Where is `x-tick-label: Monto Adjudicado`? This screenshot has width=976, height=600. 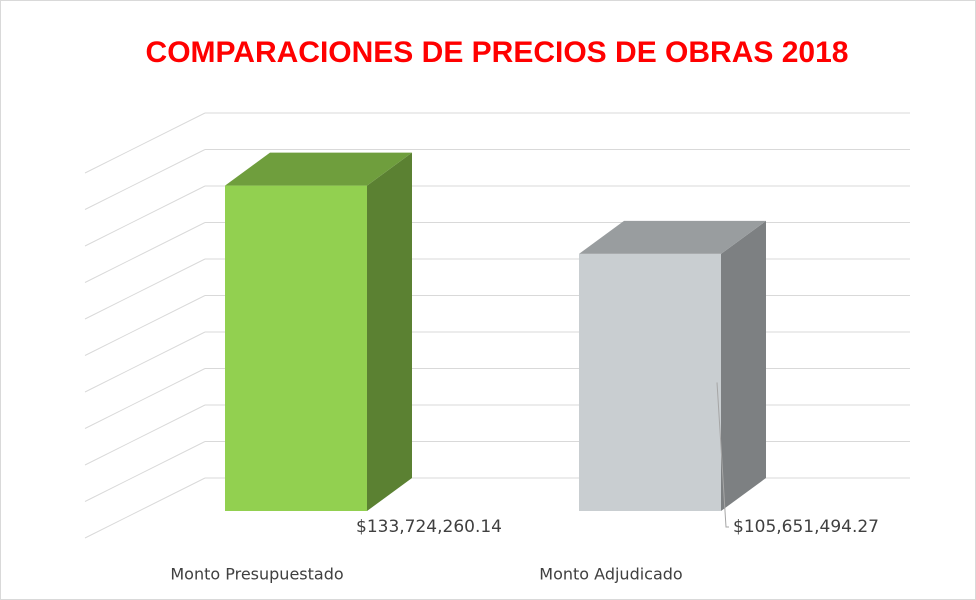
x-tick-label: Monto Adjudicado is located at coordinates (610, 574).